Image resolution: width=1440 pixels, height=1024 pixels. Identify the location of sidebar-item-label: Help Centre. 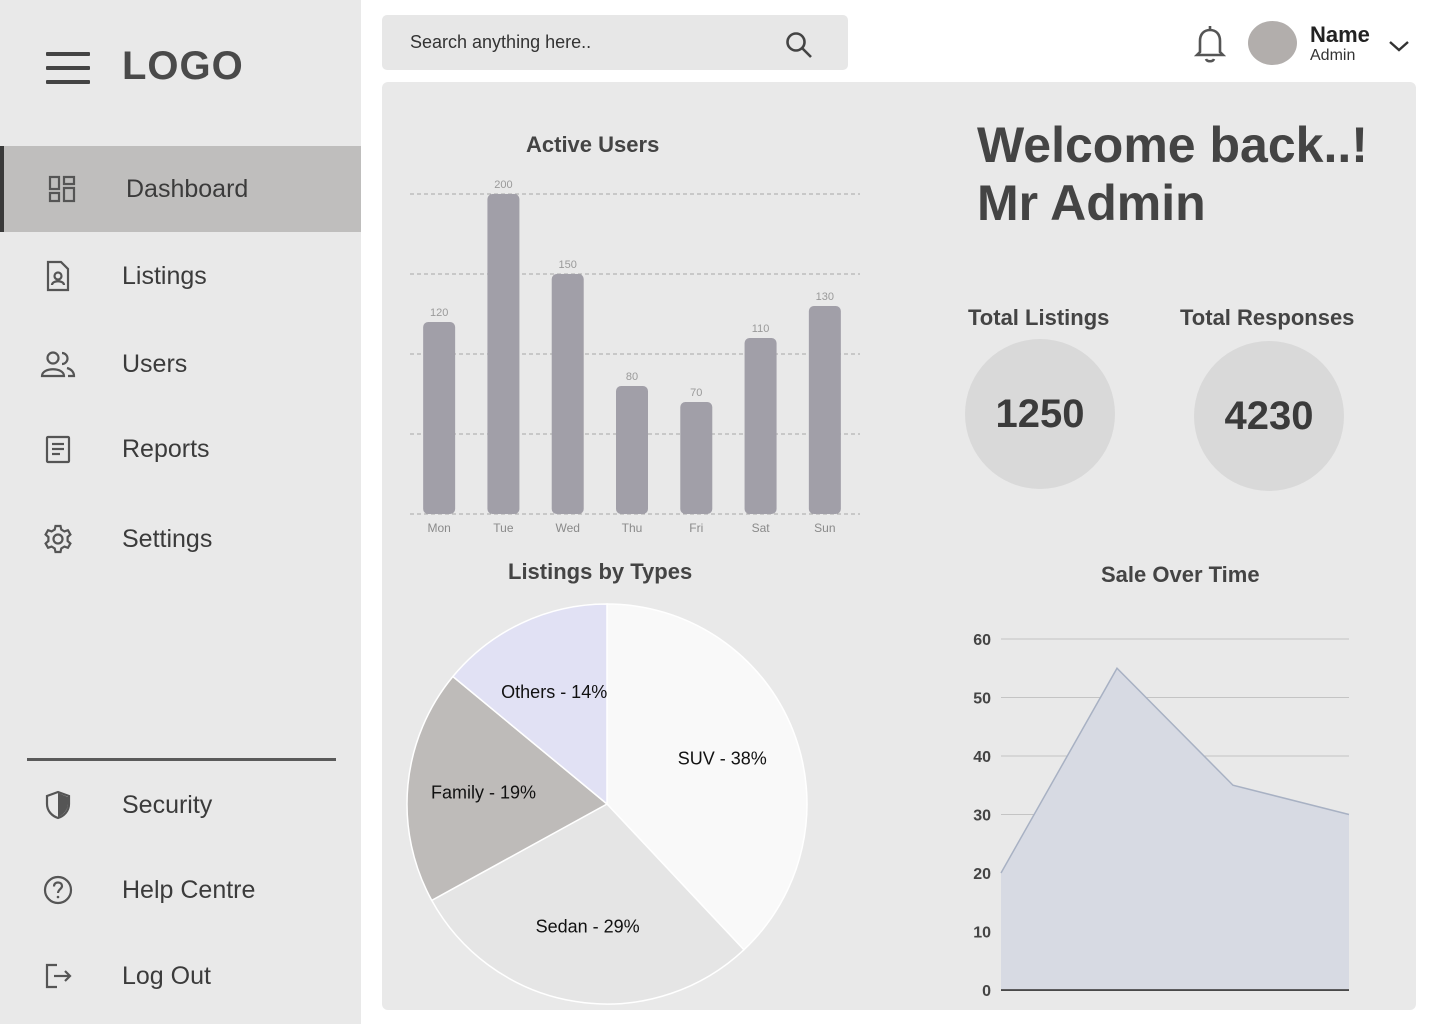
(189, 889).